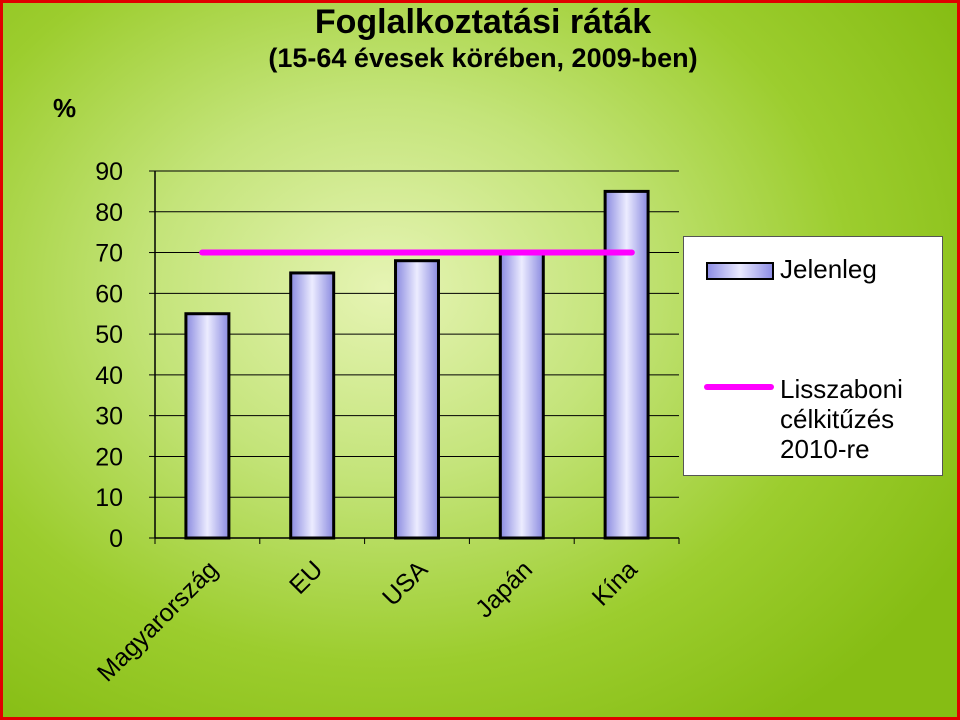 The width and height of the screenshot is (960, 720). Describe the element at coordinates (483, 22) in the screenshot. I see `chart-title: Foglalkoztatási ráták` at that location.